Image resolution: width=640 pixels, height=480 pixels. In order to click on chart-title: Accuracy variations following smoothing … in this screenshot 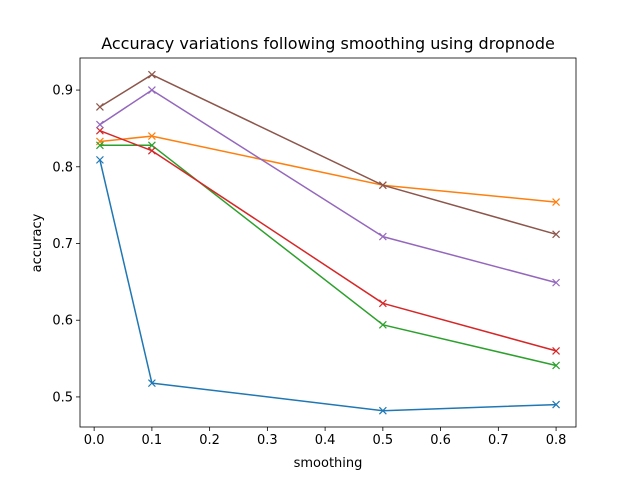, I will do `click(328, 43)`.